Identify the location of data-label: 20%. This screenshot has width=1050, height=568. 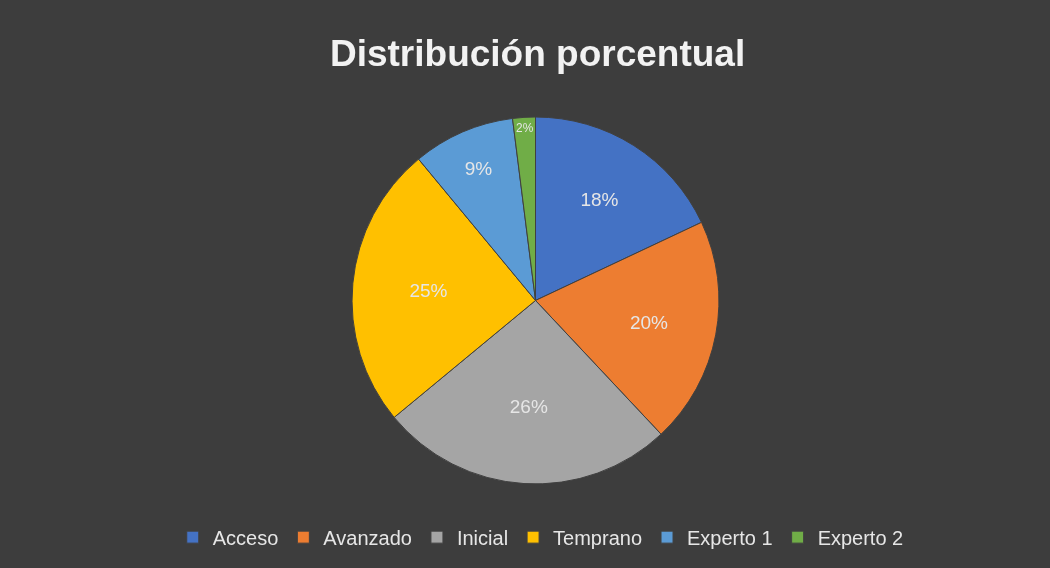
(649, 322).